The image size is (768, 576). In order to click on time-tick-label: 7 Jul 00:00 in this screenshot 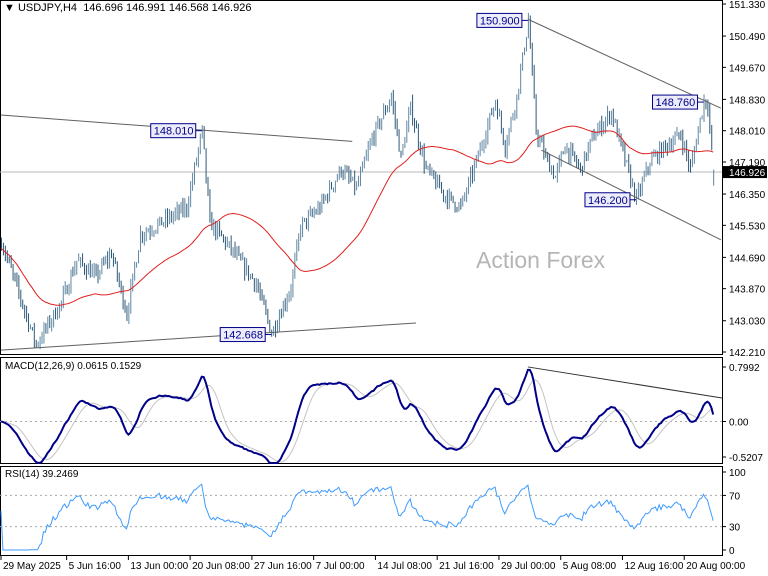, I will do `click(340, 566)`.